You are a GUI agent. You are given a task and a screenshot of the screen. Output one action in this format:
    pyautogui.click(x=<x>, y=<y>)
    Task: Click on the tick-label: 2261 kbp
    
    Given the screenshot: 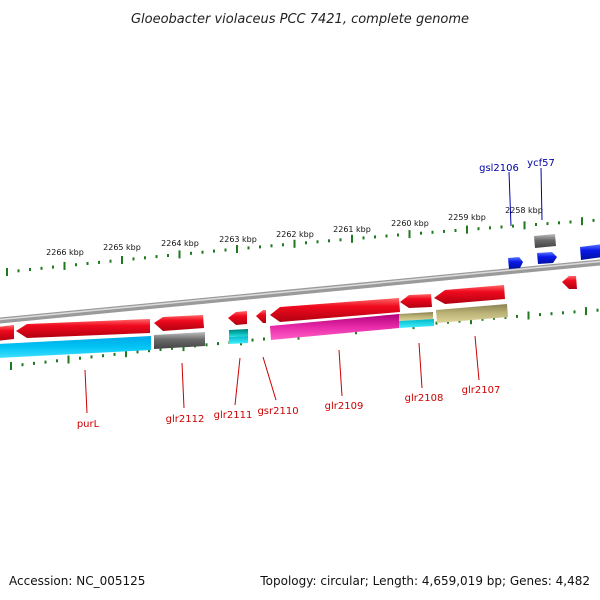 What is the action you would take?
    pyautogui.click(x=352, y=229)
    